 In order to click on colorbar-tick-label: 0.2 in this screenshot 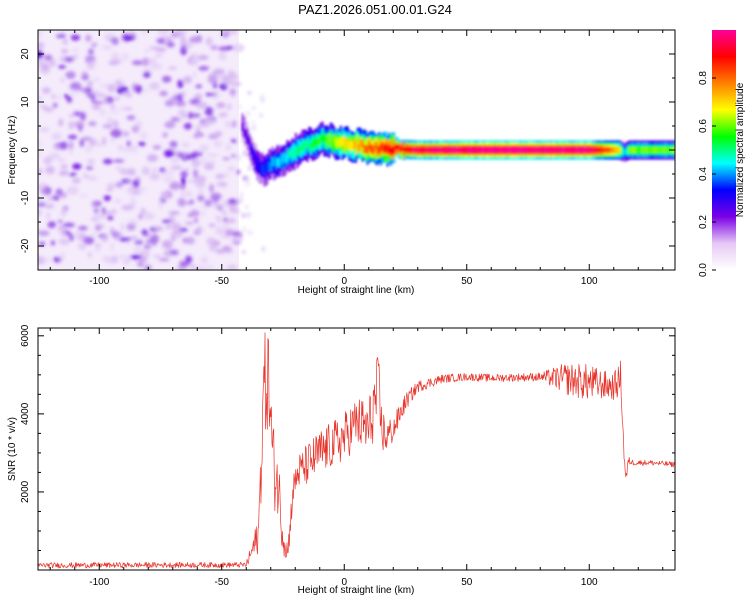, I will do `click(703, 222)`.